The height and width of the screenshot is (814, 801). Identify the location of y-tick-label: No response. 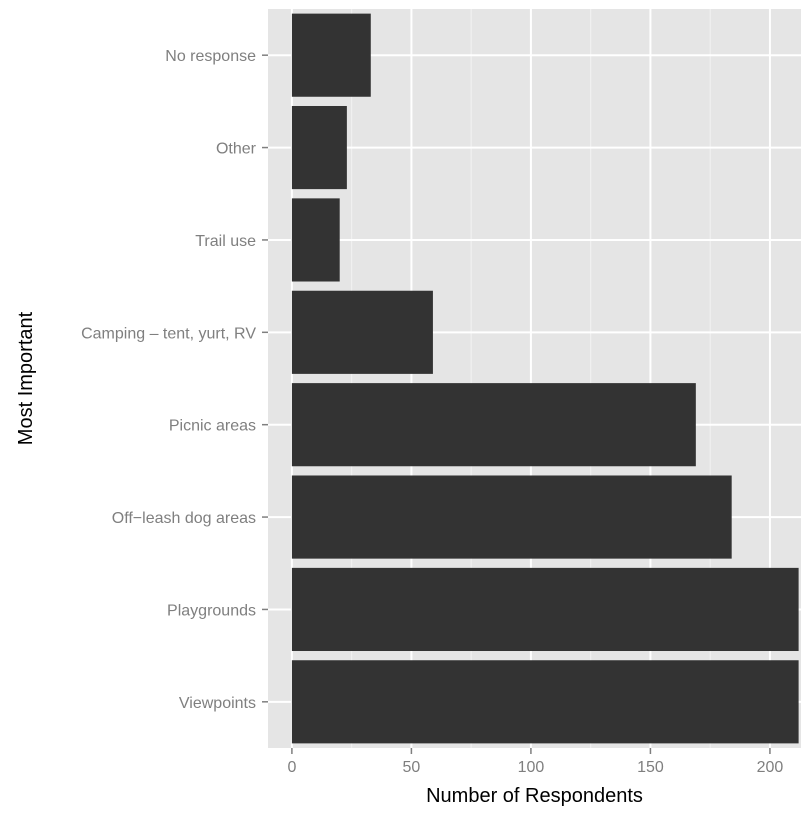
(210, 56).